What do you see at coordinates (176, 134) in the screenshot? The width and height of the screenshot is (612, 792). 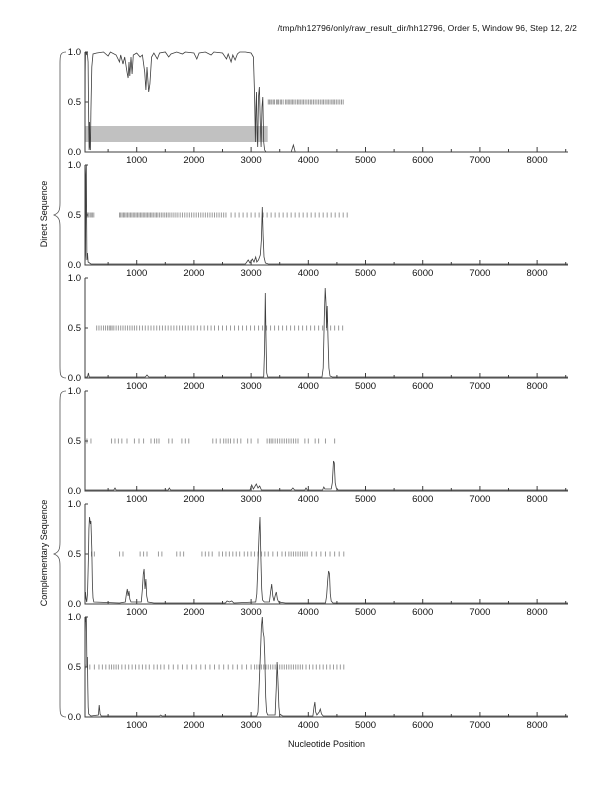 I see `highlight-band` at bounding box center [176, 134].